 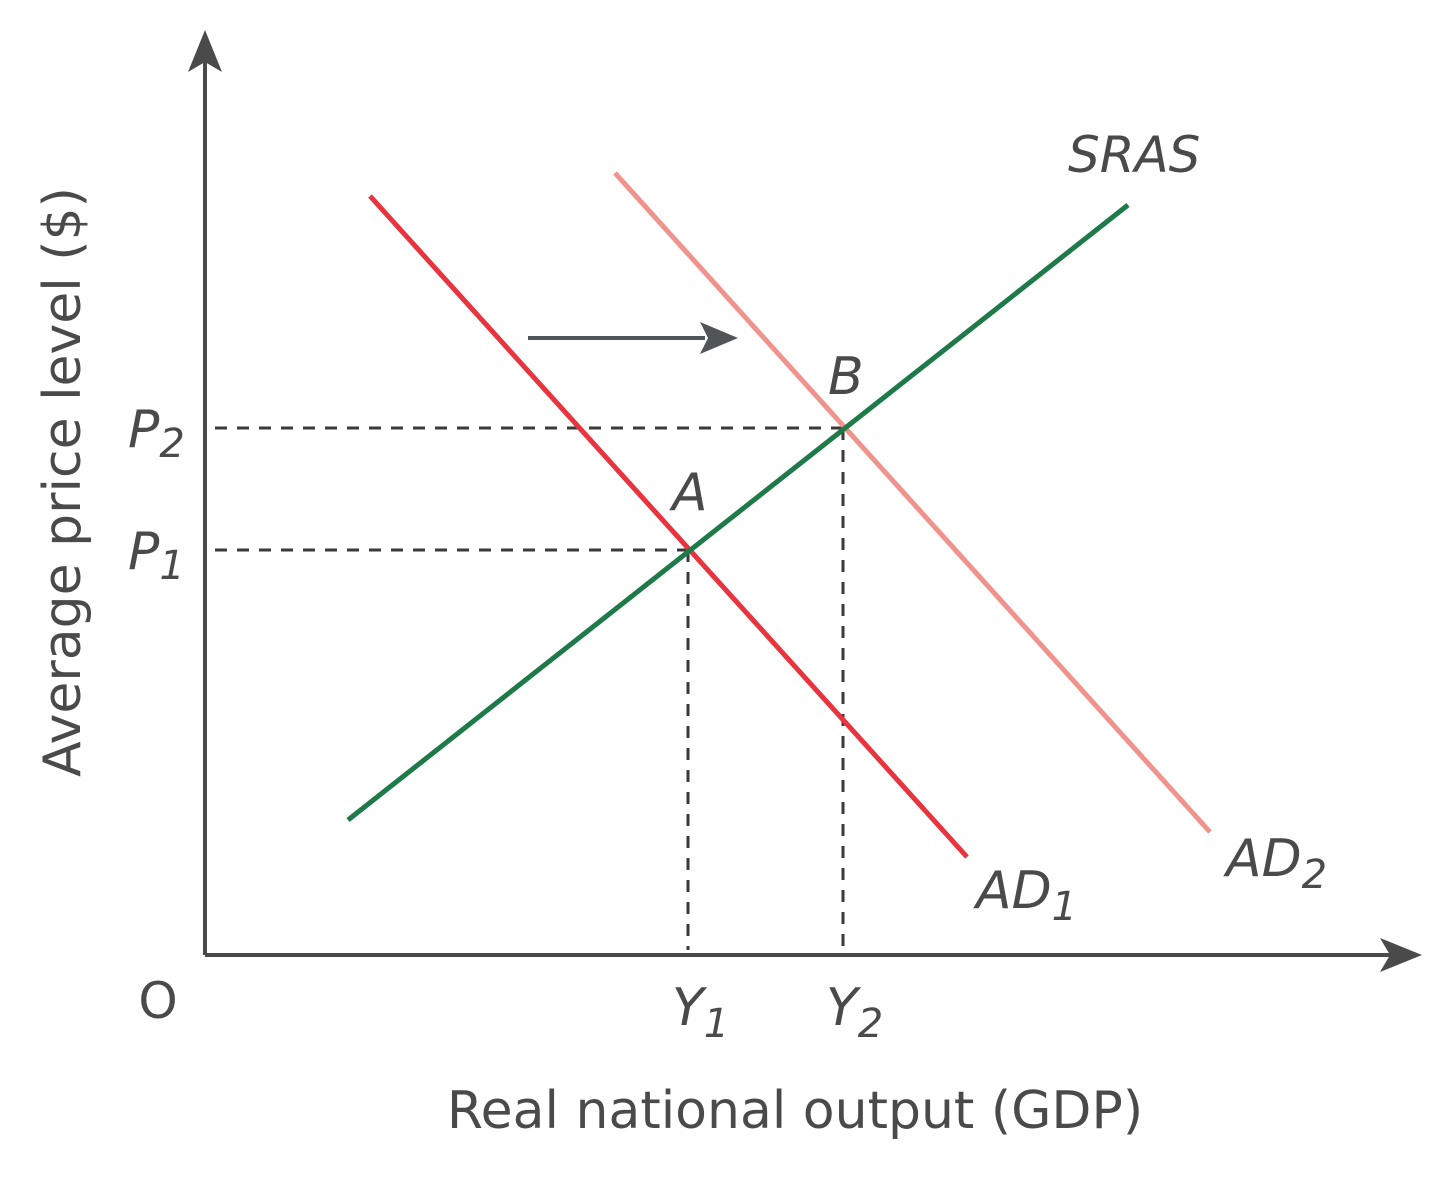 What do you see at coordinates (205, 51) in the screenshot?
I see `y-axis-arrow-icon` at bounding box center [205, 51].